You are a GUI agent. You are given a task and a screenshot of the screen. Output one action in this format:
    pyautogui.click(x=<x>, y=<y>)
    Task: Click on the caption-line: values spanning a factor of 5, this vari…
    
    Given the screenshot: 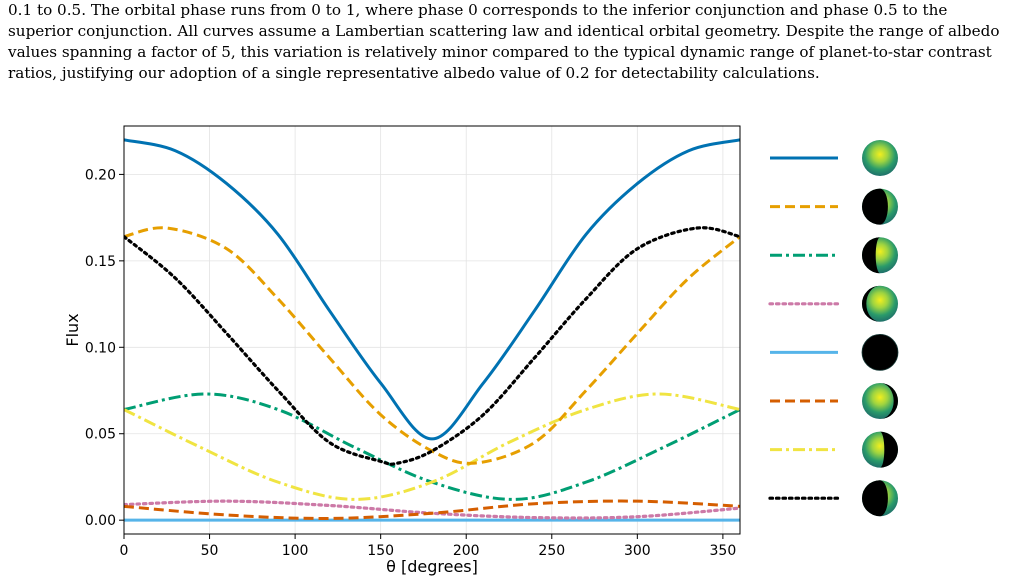 What is the action you would take?
    pyautogui.click(x=500, y=52)
    